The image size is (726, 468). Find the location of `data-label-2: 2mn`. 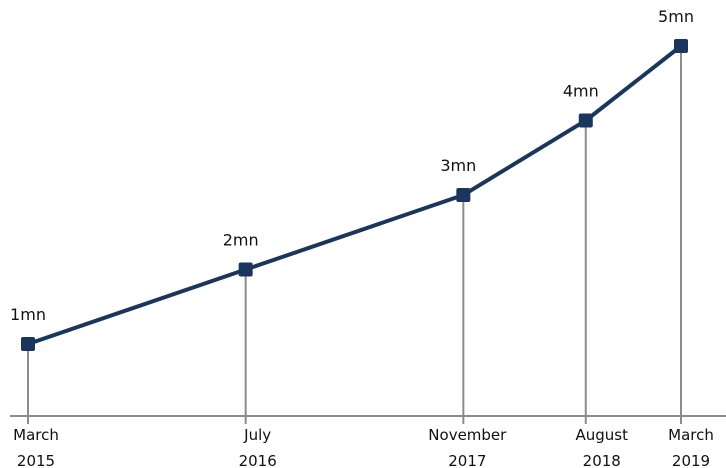

data-label-2: 2mn is located at coordinates (241, 240).